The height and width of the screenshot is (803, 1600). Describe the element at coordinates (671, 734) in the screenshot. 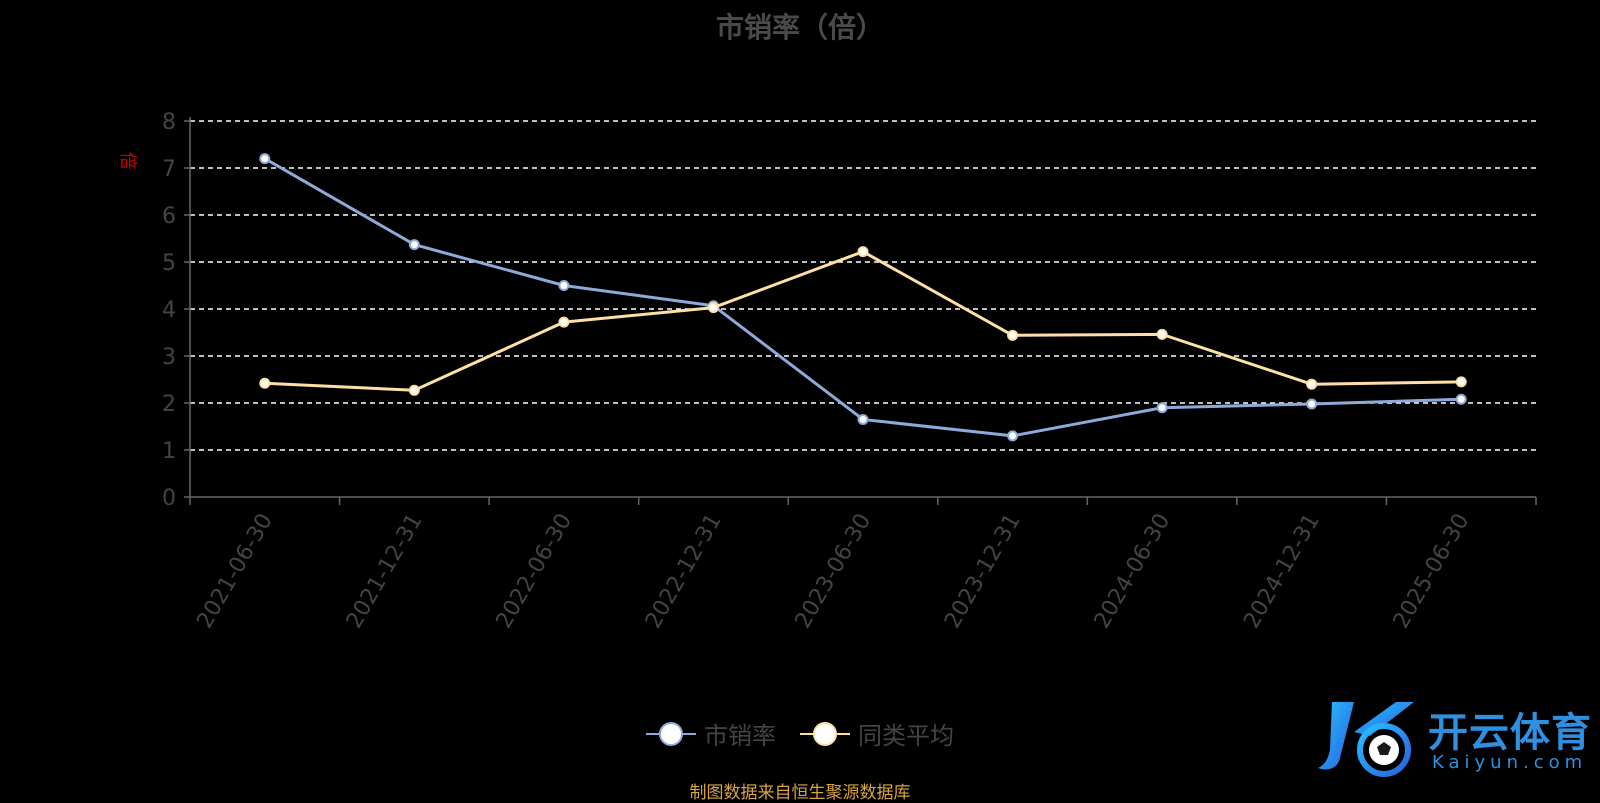

I see `legend-marker-ps-icon` at that location.